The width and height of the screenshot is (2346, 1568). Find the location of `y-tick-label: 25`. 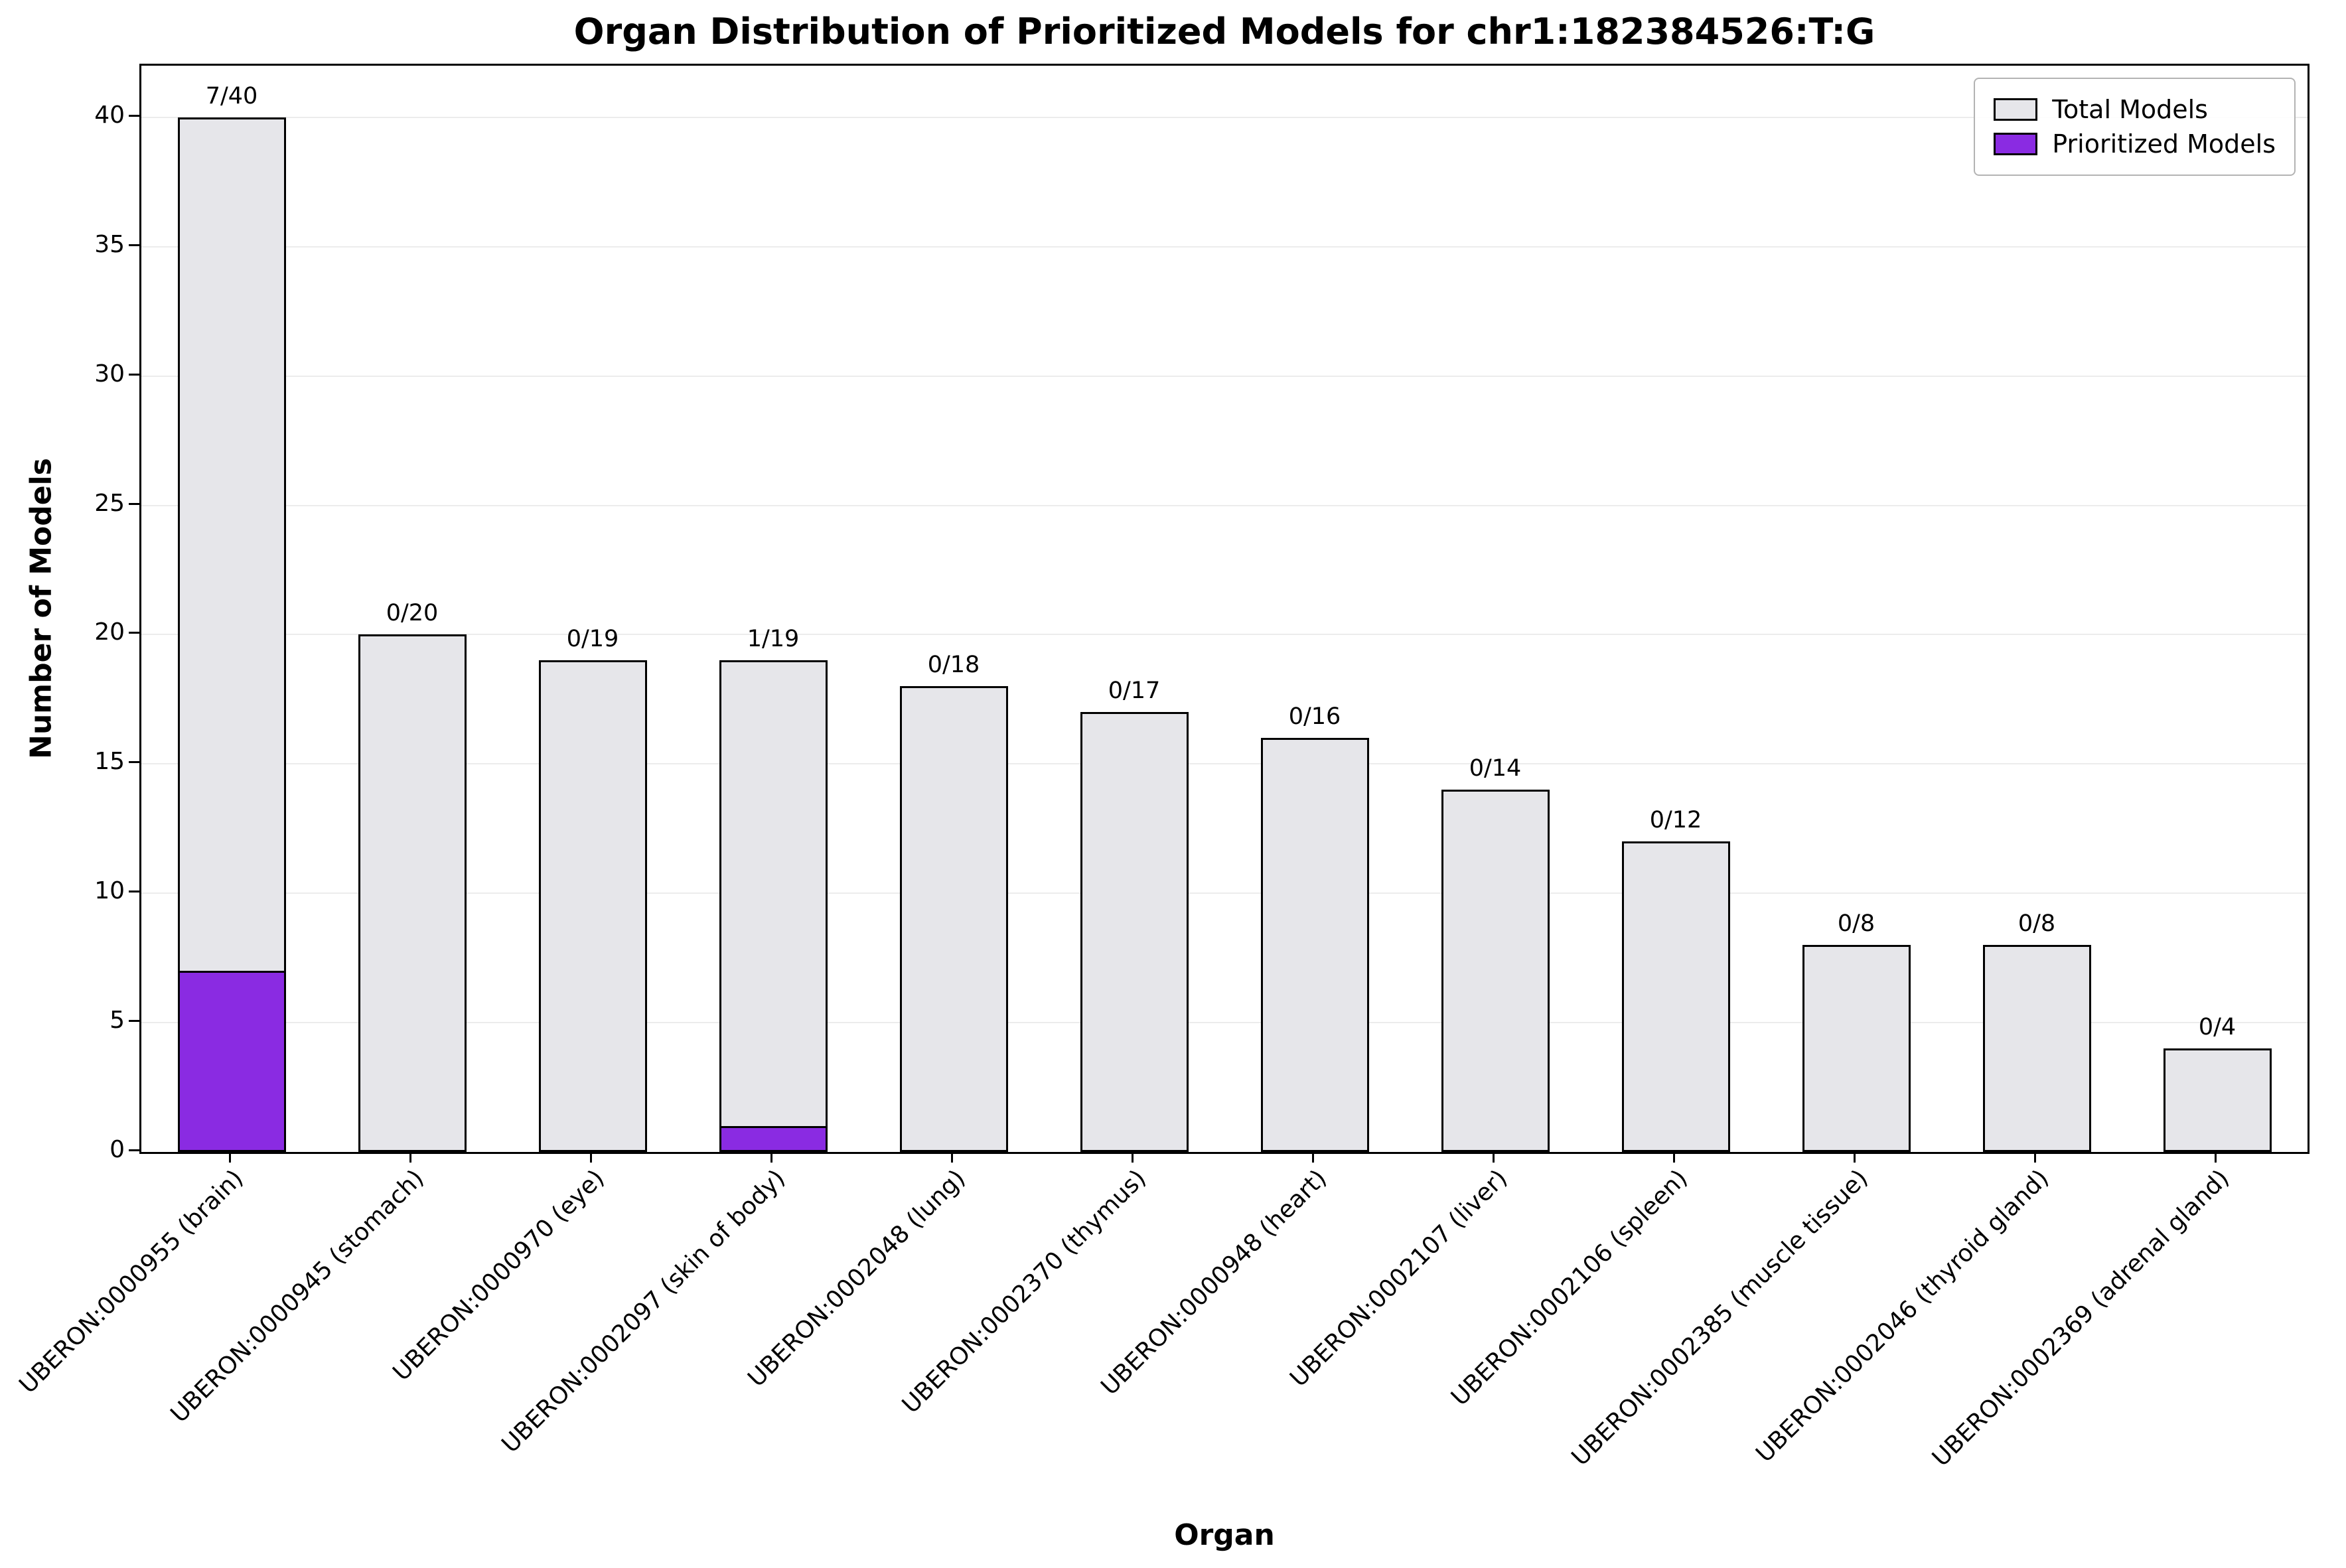

y-tick-label: 25 is located at coordinates (109, 503).